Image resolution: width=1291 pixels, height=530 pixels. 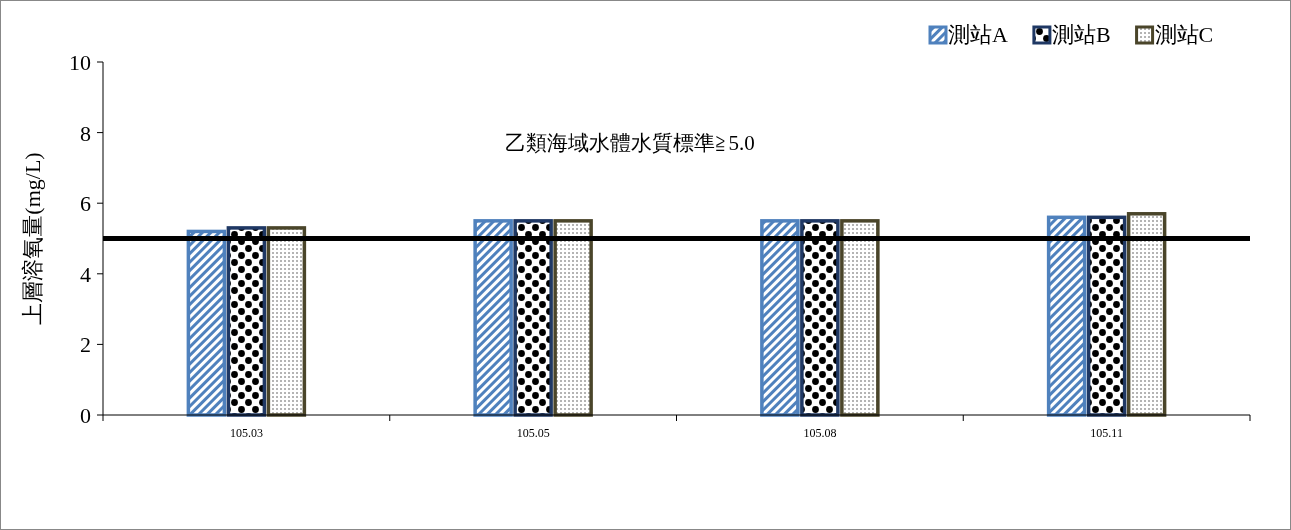 What do you see at coordinates (85, 345) in the screenshot?
I see `y-tick-label: 2` at bounding box center [85, 345].